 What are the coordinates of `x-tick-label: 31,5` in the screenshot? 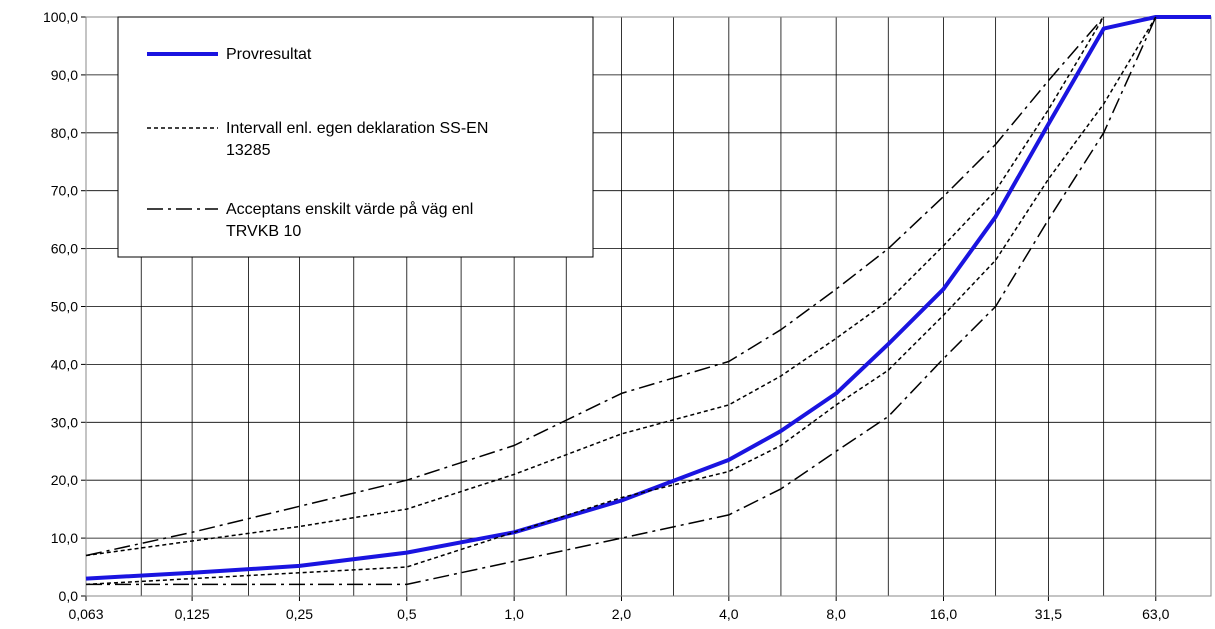 It's located at (1048, 614).